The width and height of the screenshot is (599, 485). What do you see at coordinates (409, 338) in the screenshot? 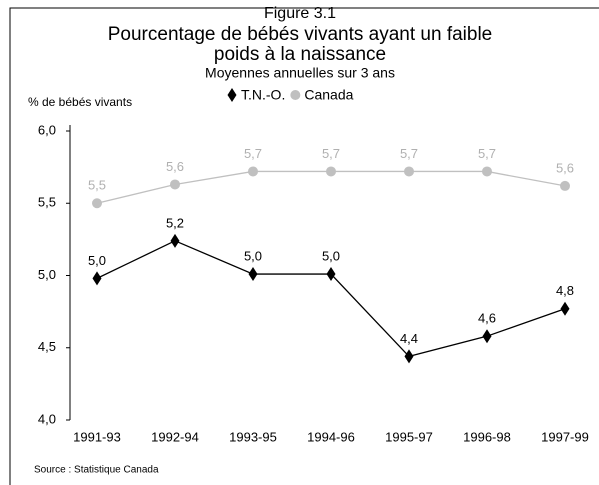
I see `data-label: 4,4` at bounding box center [409, 338].